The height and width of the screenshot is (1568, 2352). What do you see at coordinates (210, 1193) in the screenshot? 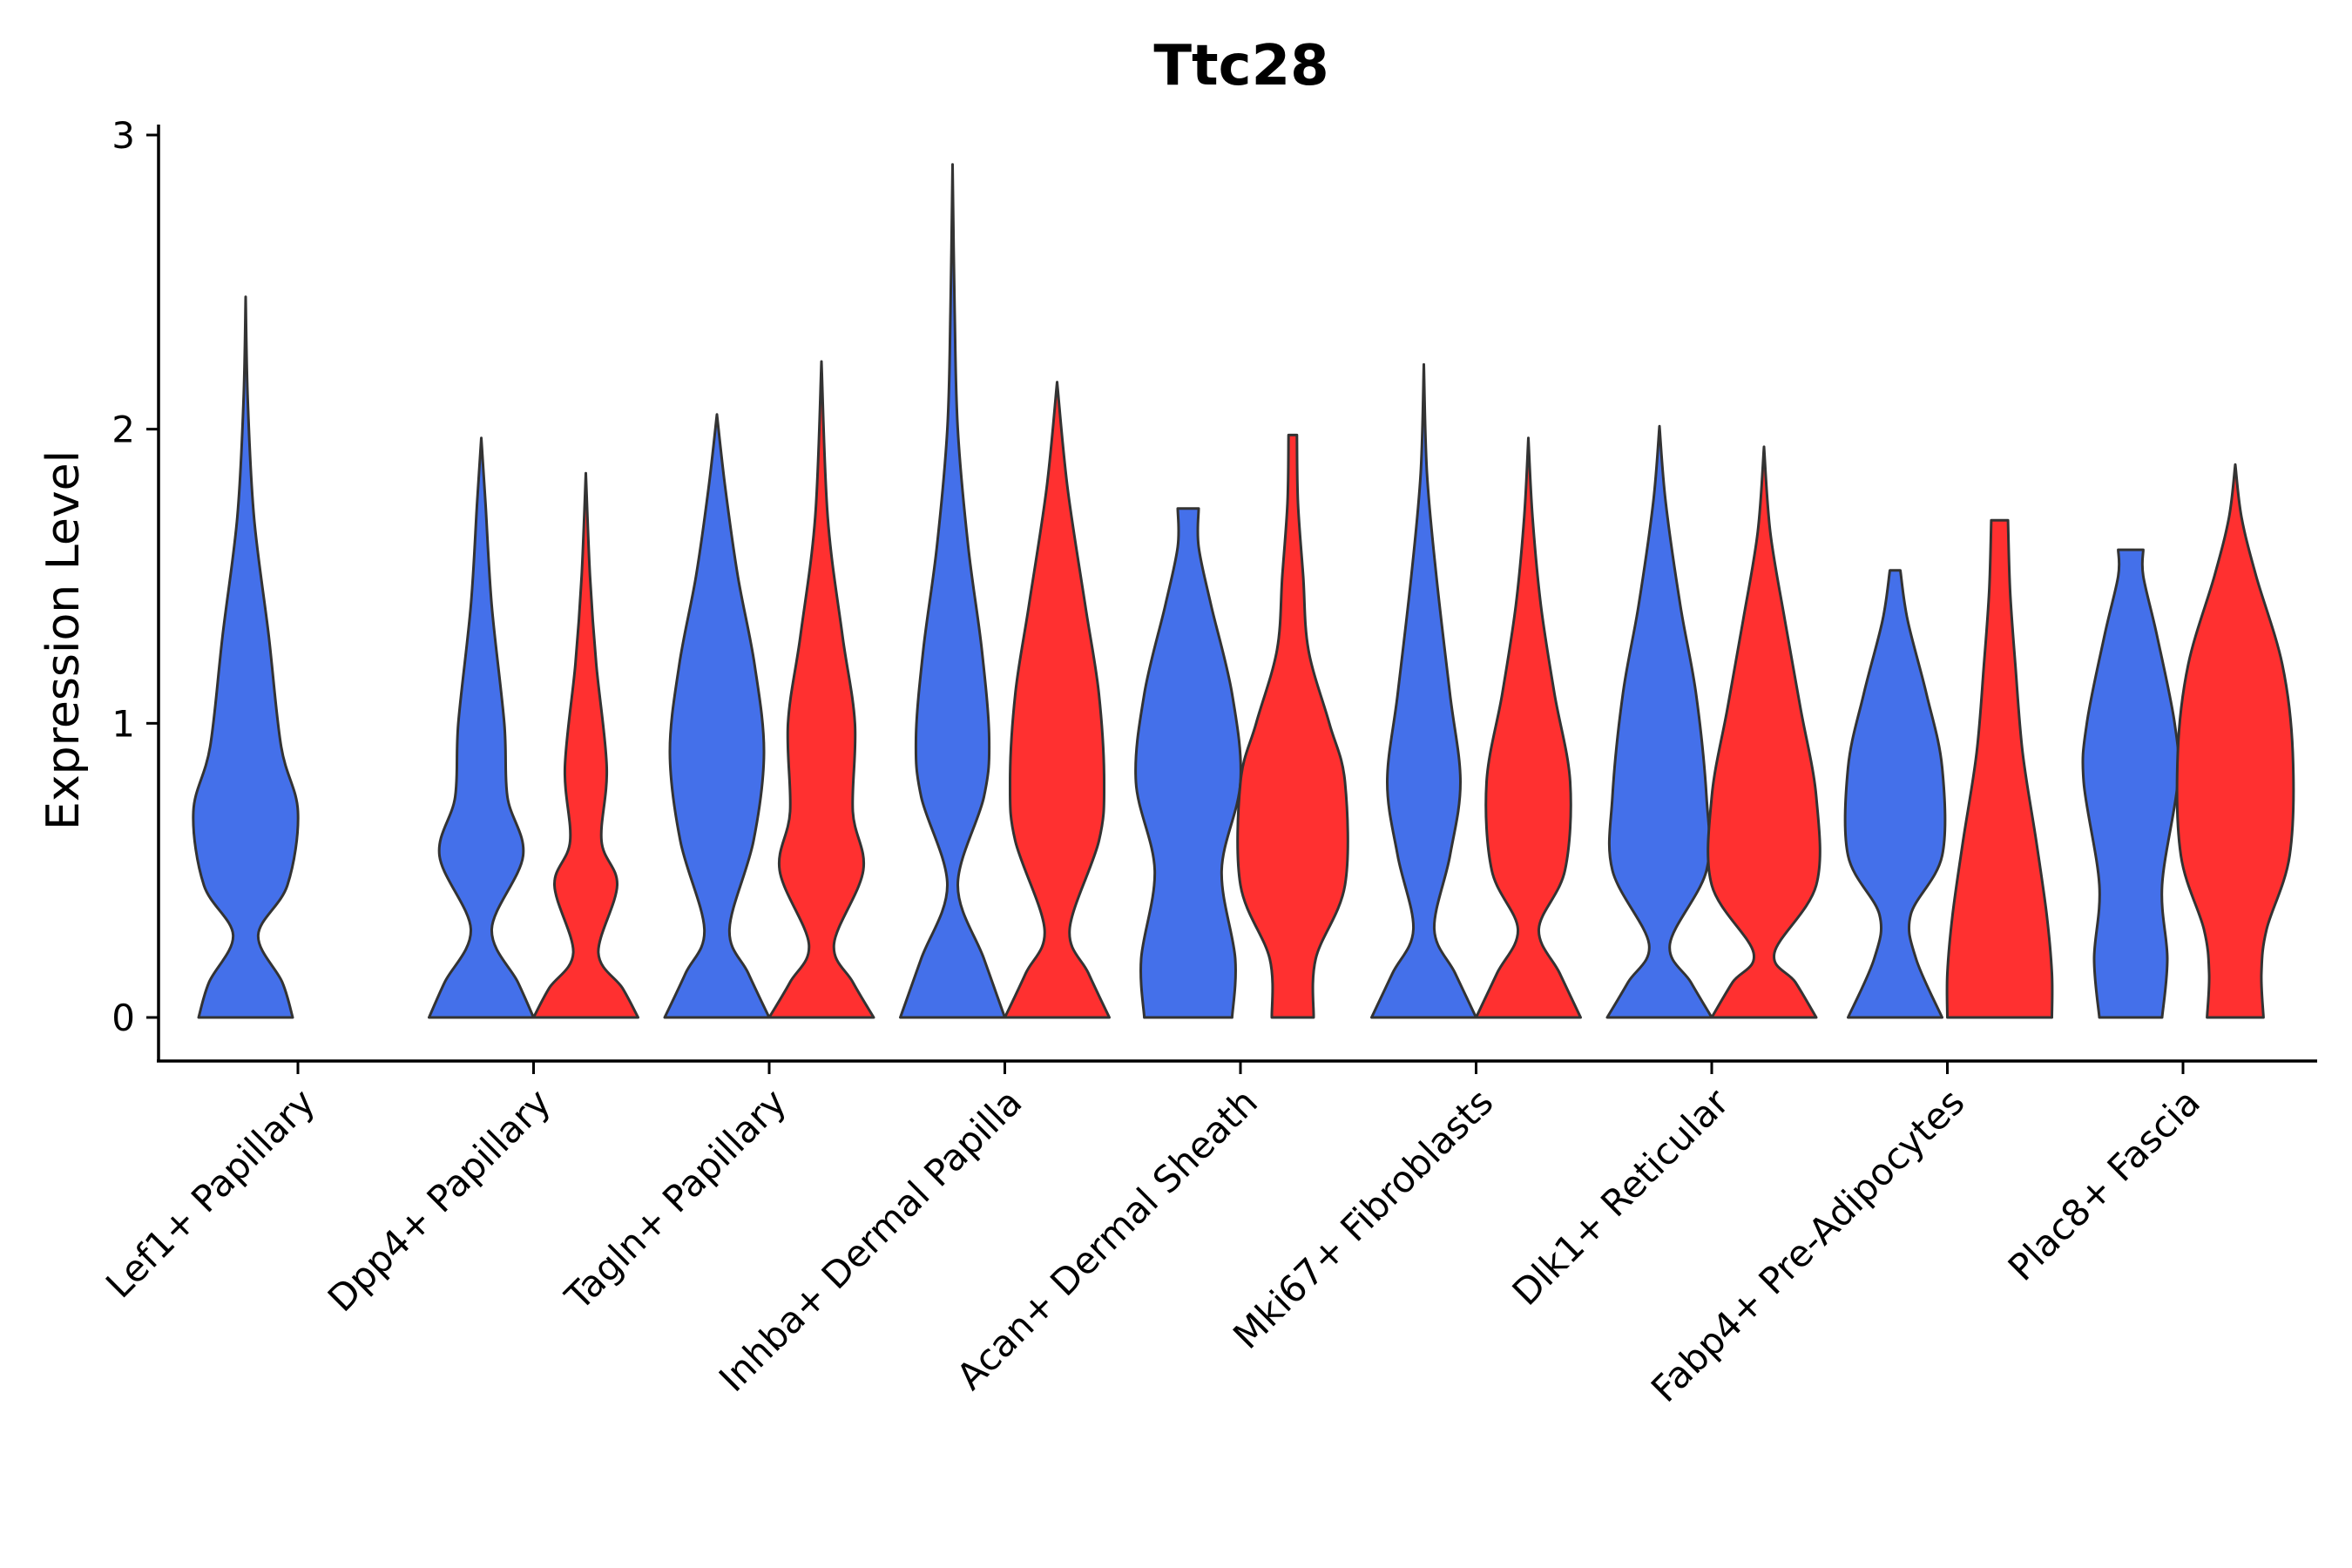
I see `x-tick-label: Lef1+ Papillary` at bounding box center [210, 1193].